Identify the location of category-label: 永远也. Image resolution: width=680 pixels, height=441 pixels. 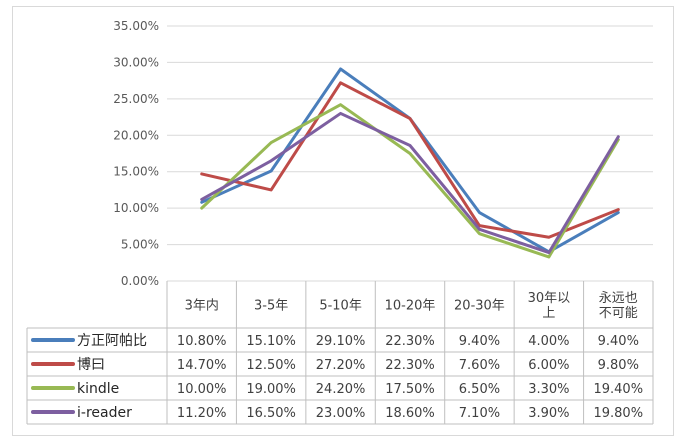
(618, 298).